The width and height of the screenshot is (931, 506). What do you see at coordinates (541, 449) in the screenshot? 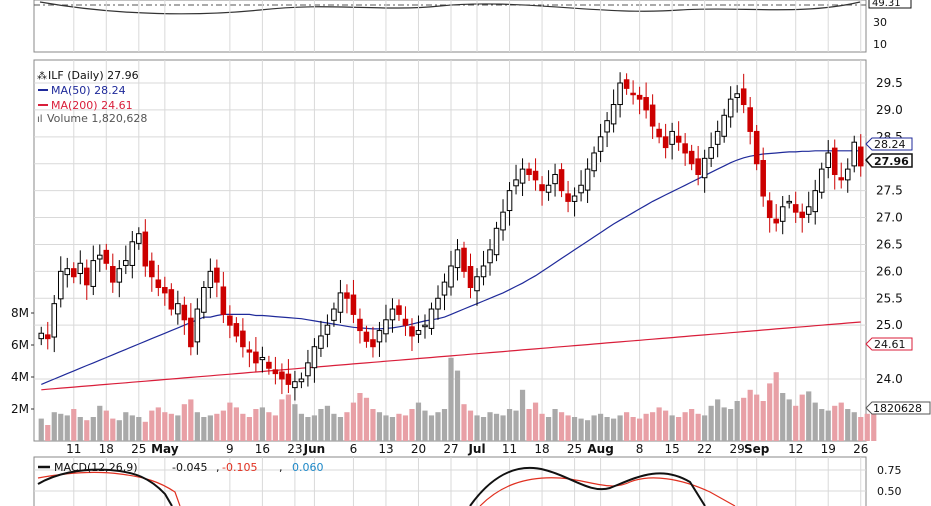
I see `x-tick-label: 18` at bounding box center [541, 449].